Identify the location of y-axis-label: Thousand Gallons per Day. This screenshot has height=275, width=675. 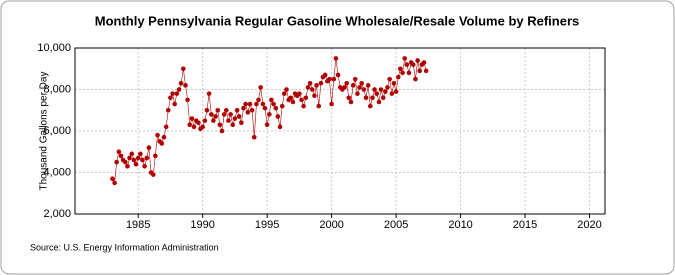
(44, 131).